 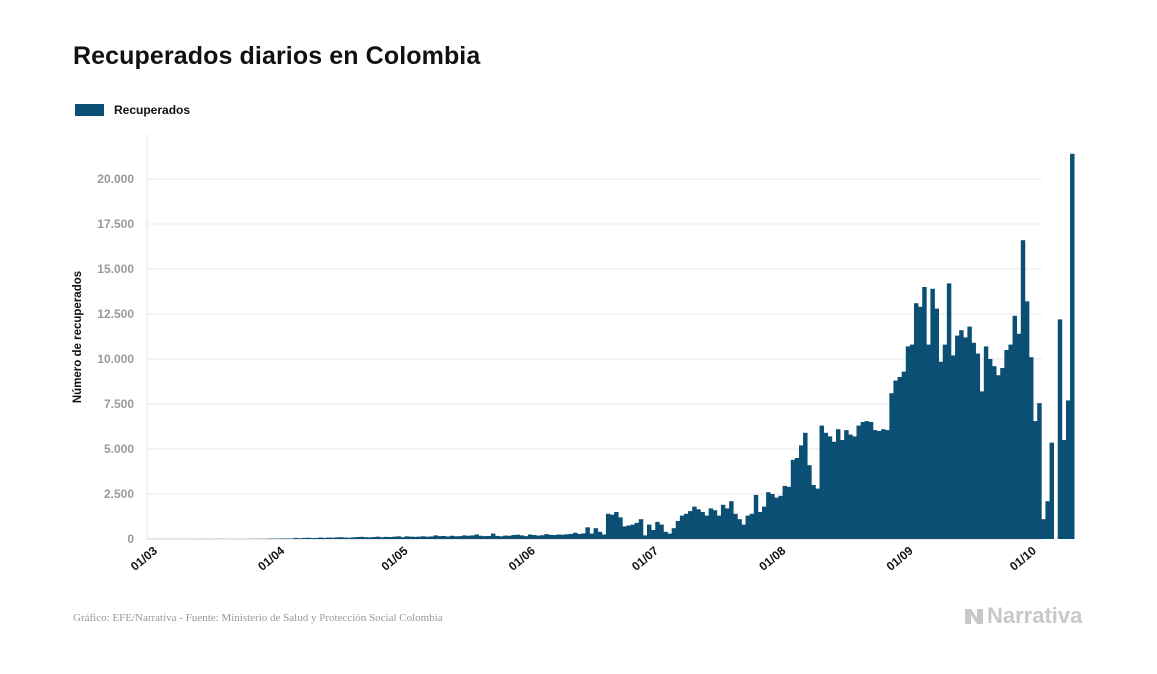 I want to click on y-tick-label: 5.000, so click(x=119, y=449).